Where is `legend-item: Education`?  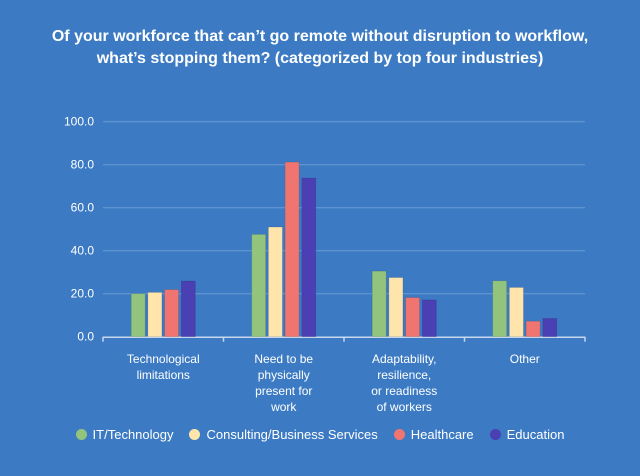 legend-item: Education is located at coordinates (527, 434).